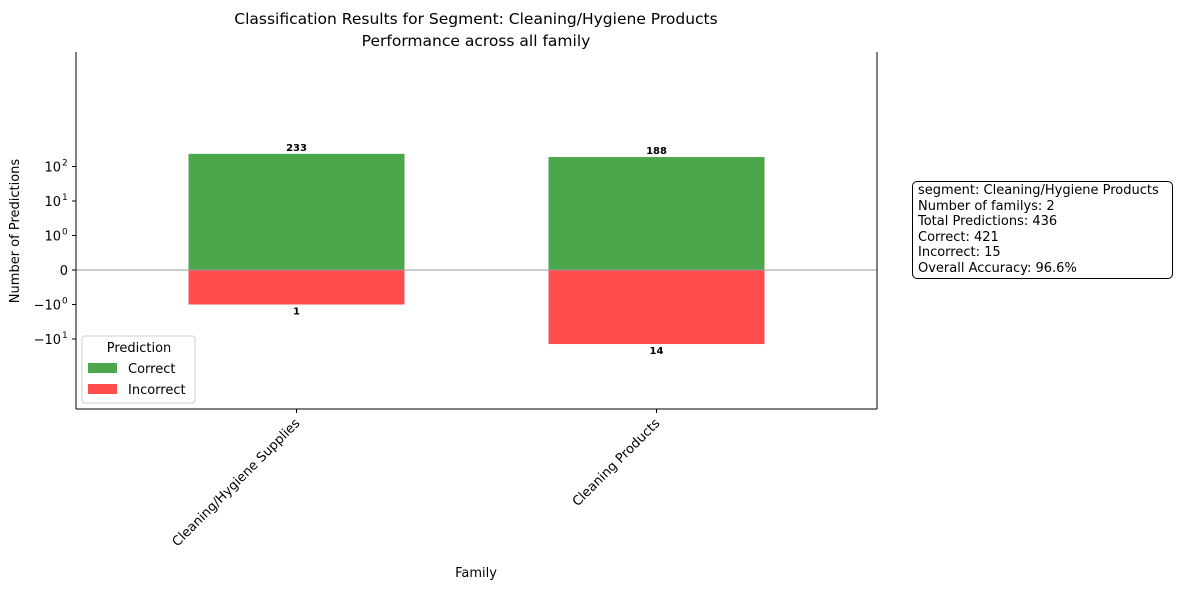 Image resolution: width=1183 pixels, height=594 pixels. What do you see at coordinates (237, 483) in the screenshot?
I see `x-tick-label-0: Cleaning/Hygiene Supplies` at bounding box center [237, 483].